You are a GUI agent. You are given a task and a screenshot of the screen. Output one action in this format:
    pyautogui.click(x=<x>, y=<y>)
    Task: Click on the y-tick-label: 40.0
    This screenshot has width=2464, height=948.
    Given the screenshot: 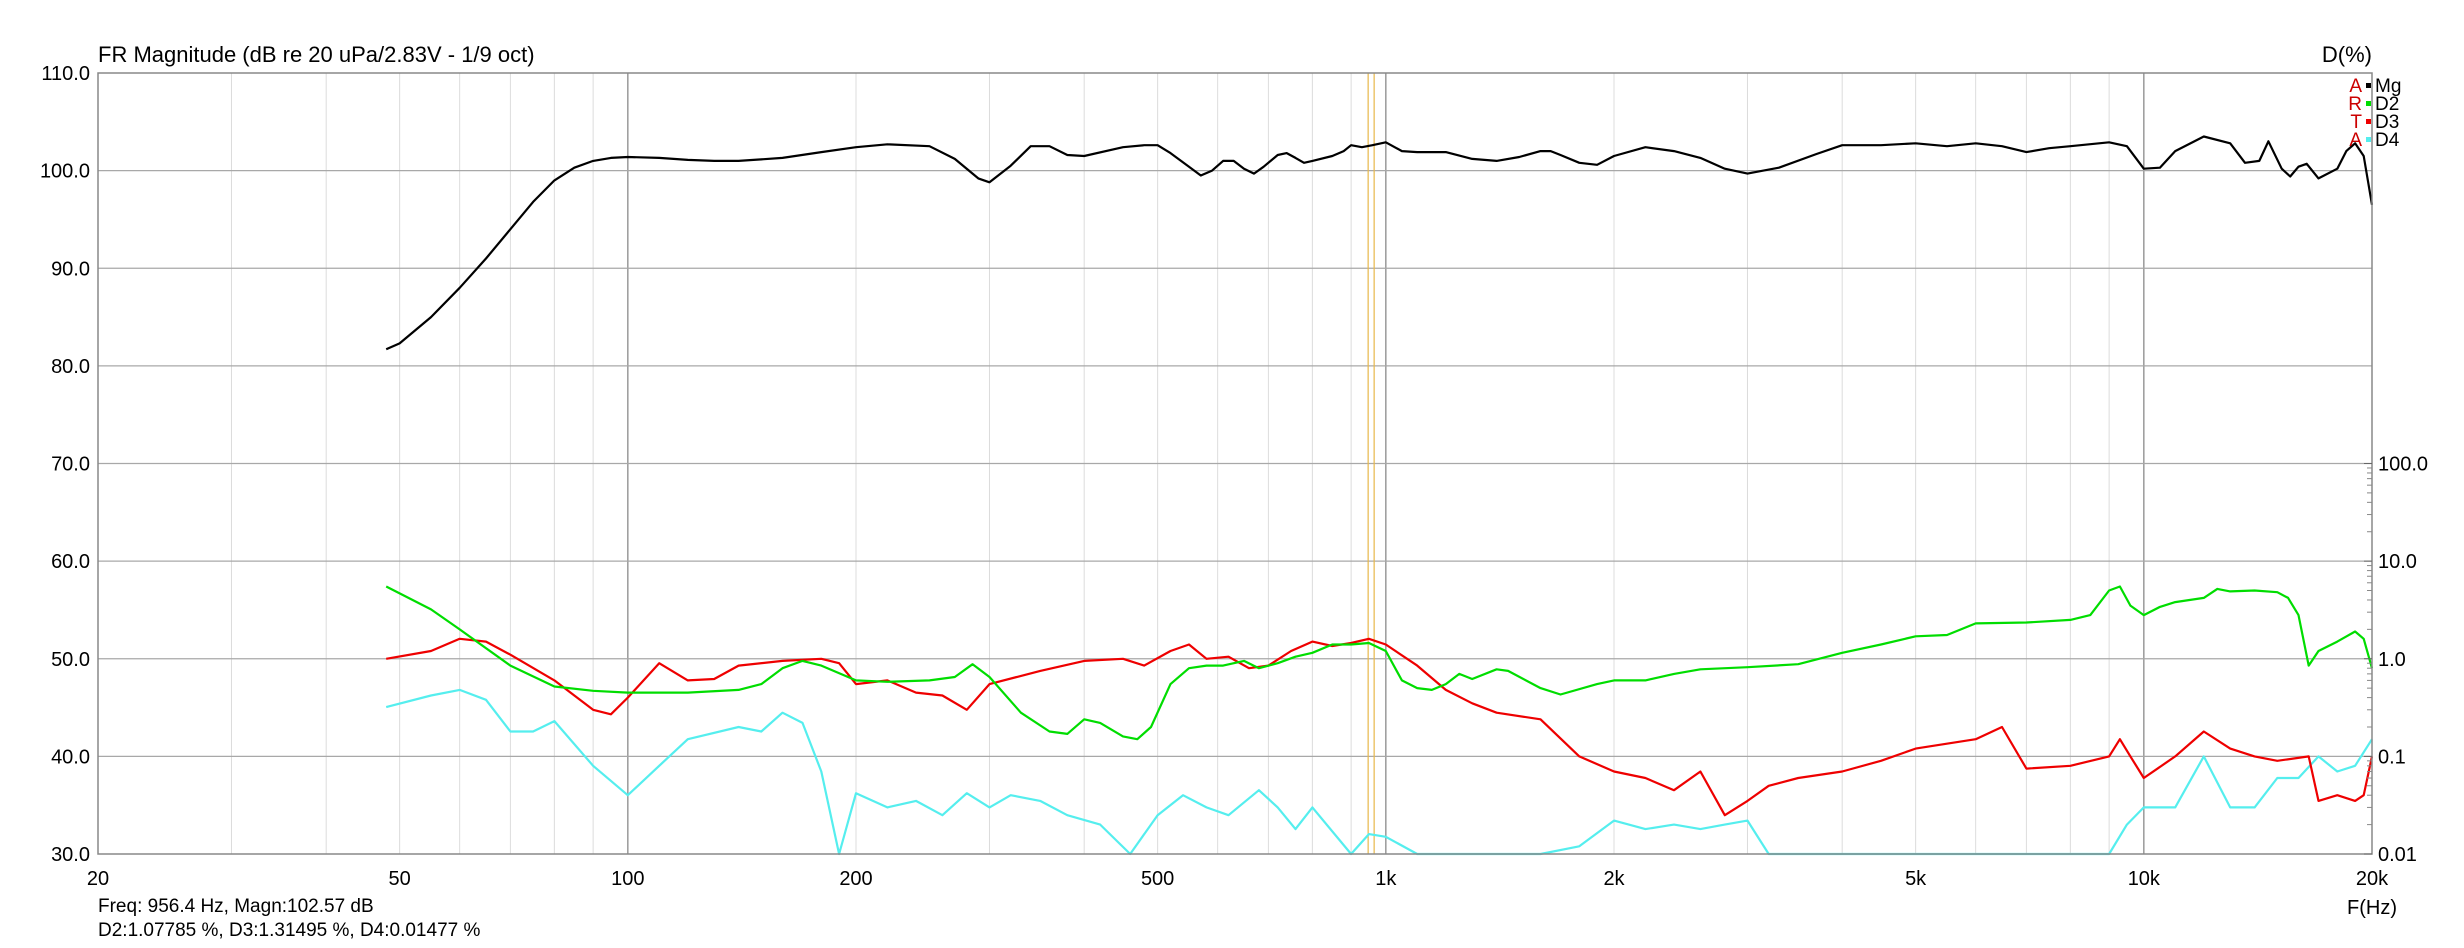 What is the action you would take?
    pyautogui.click(x=70, y=757)
    